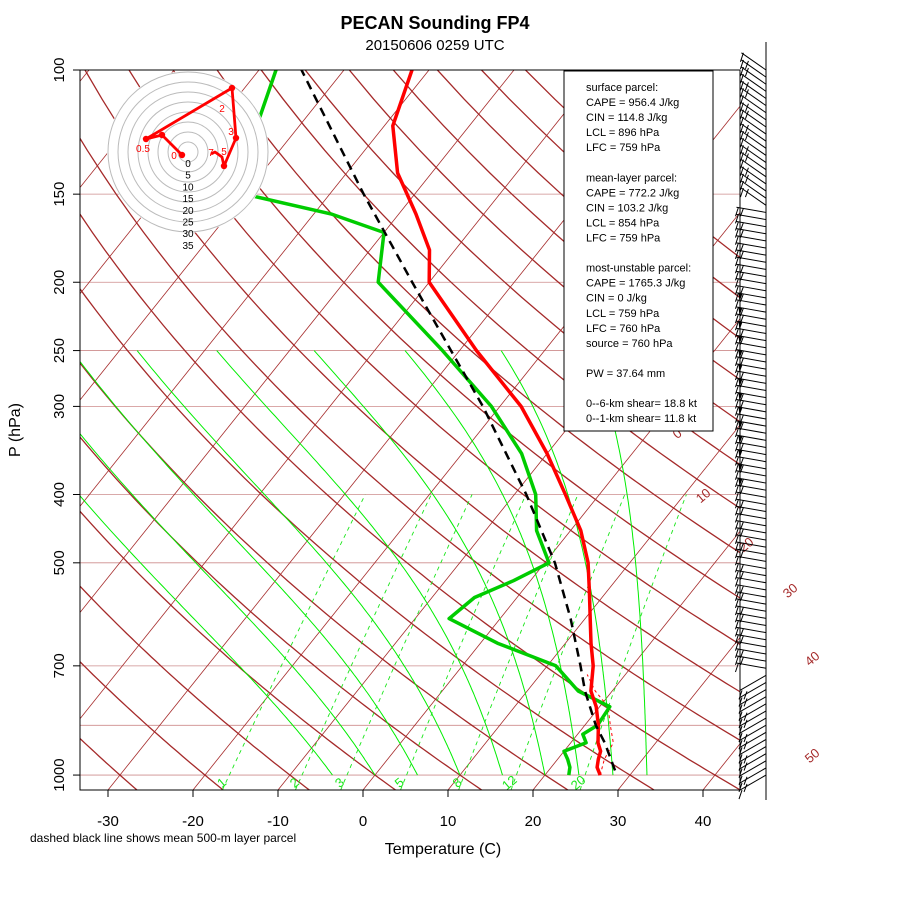 The height and width of the screenshot is (900, 900). What do you see at coordinates (15, 430) in the screenshot?
I see `y-axis-label: P (hPa)` at bounding box center [15, 430].